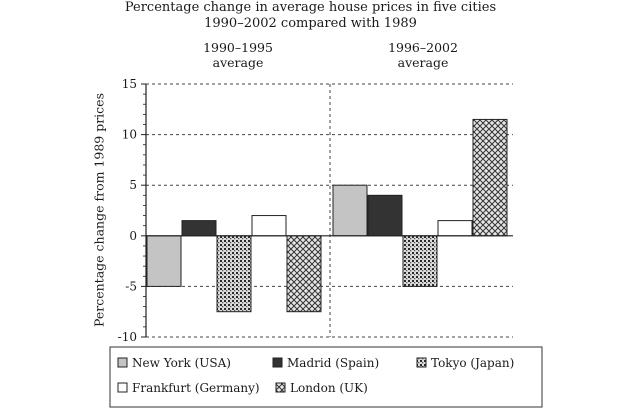 The image size is (621, 420). I want to click on group-label-1990-1995: 1990–1995 average, so click(238, 55).